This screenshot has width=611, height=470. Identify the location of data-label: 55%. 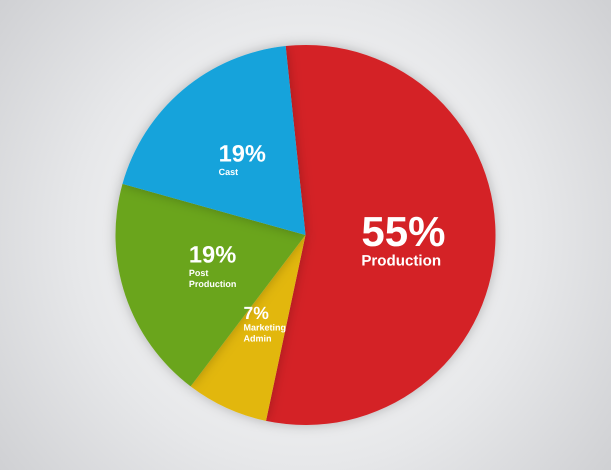
(403, 231).